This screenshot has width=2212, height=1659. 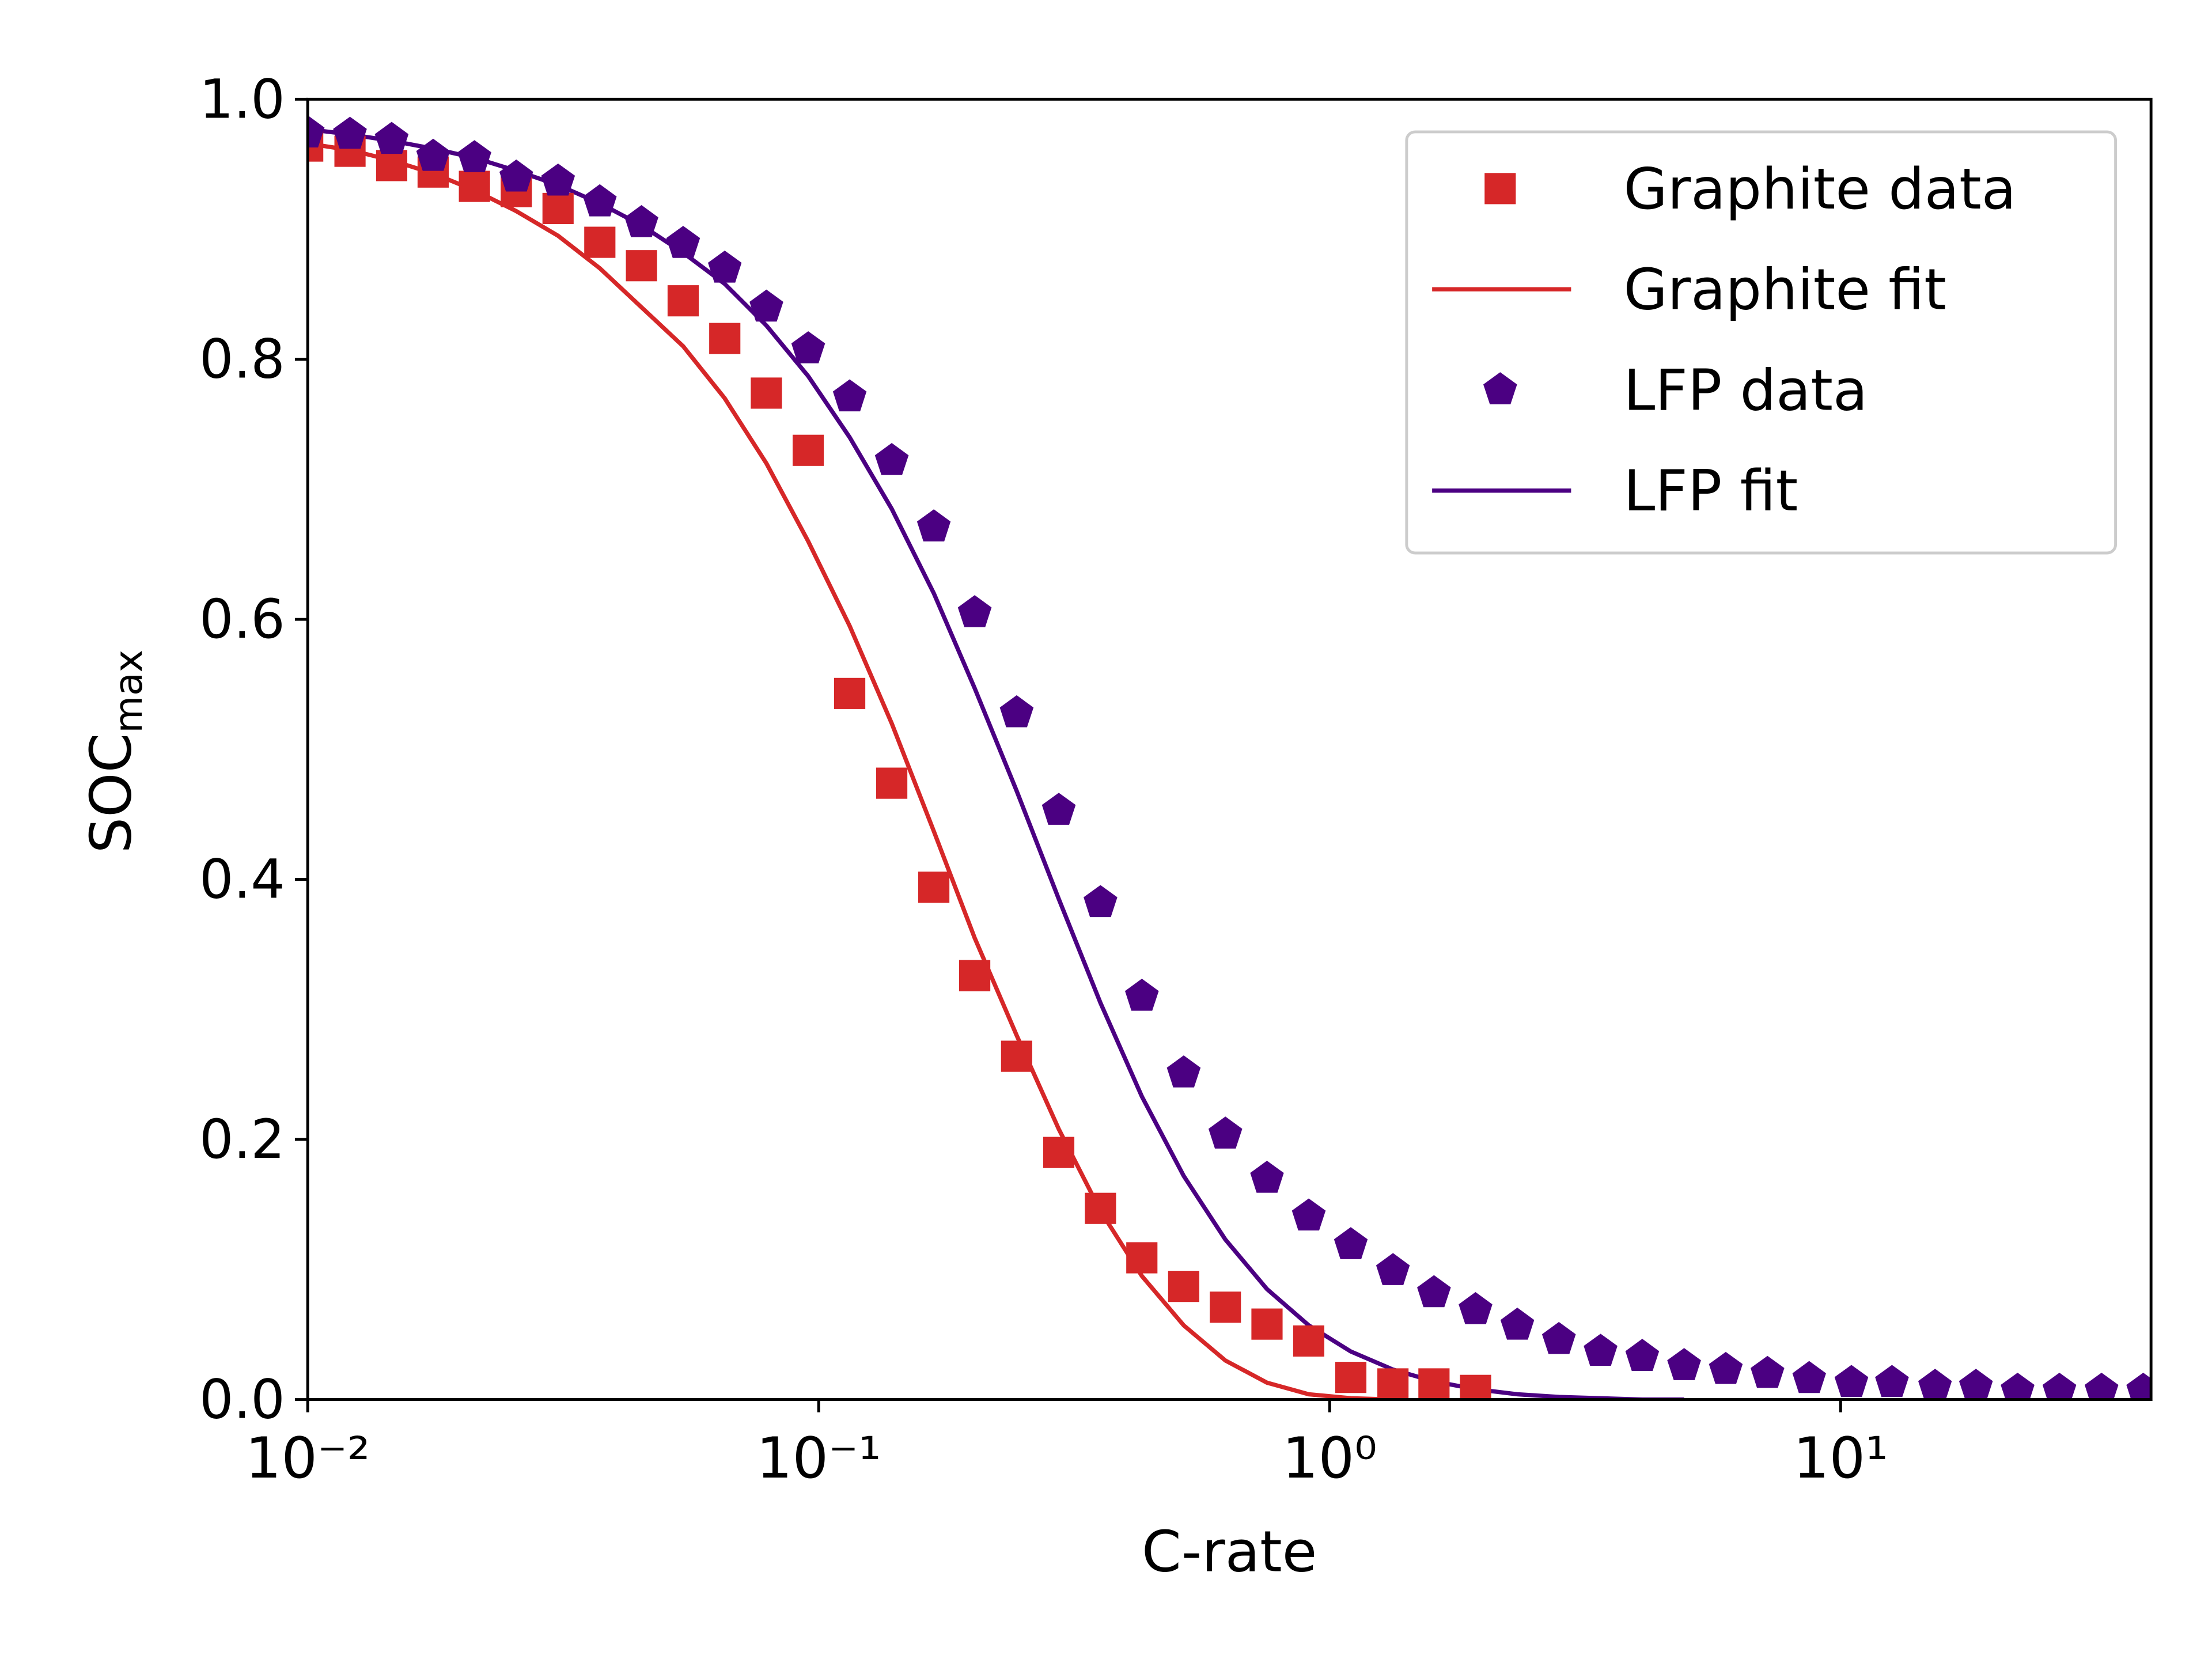 I want to click on y-tick-label: 0.8, so click(x=242, y=359).